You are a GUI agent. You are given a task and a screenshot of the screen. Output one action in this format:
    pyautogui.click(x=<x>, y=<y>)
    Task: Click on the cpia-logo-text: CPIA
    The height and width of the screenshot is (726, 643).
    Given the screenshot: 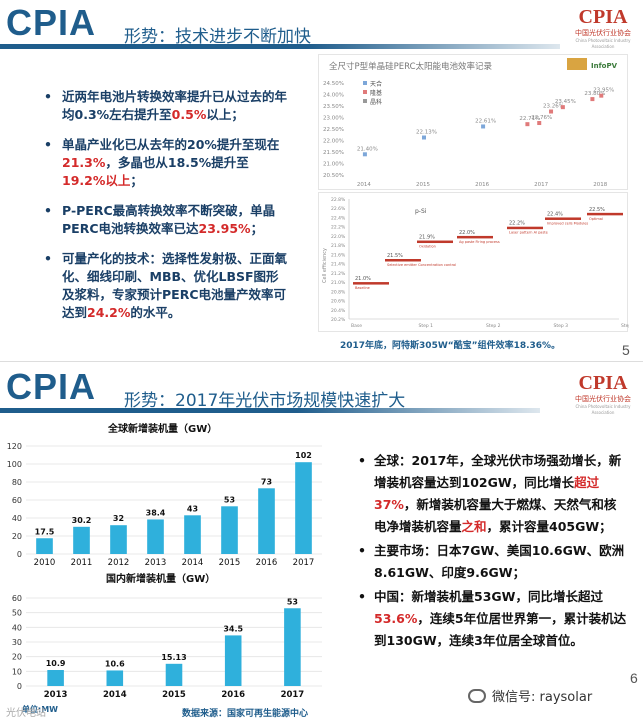 What is the action you would take?
    pyautogui.click(x=603, y=383)
    